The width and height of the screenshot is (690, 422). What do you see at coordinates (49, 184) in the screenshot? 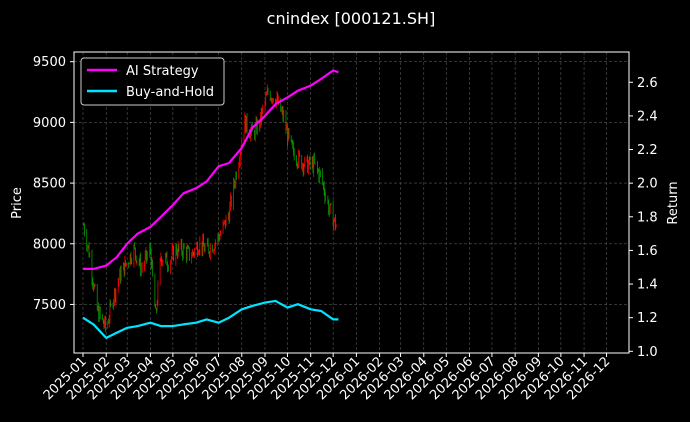
I see `y-left-tick-label-2: 8500` at bounding box center [49, 184].